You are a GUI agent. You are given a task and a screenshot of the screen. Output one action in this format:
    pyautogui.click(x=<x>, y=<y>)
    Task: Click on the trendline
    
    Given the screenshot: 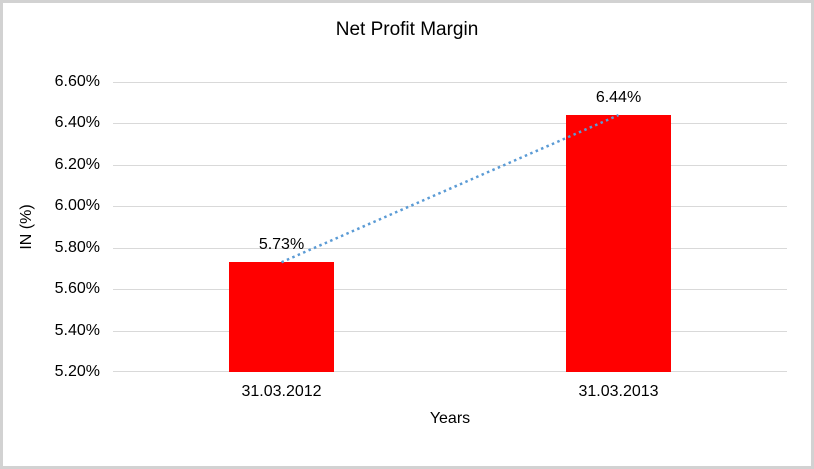 What is the action you would take?
    pyautogui.click(x=450, y=188)
    